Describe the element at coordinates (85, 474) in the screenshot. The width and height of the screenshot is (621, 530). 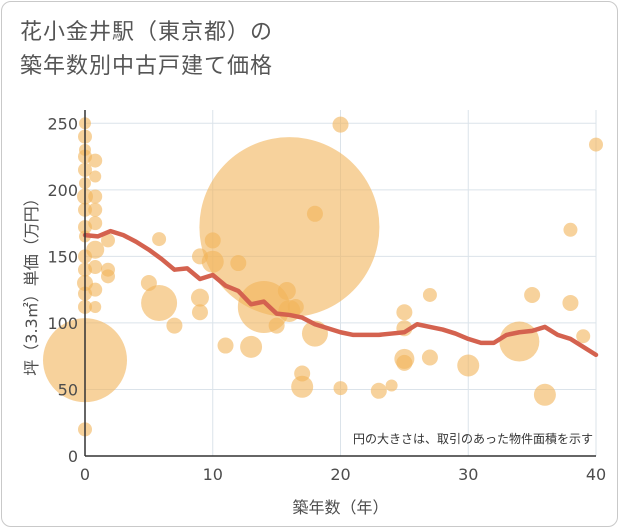
I see `x-tick-label: 0` at that location.